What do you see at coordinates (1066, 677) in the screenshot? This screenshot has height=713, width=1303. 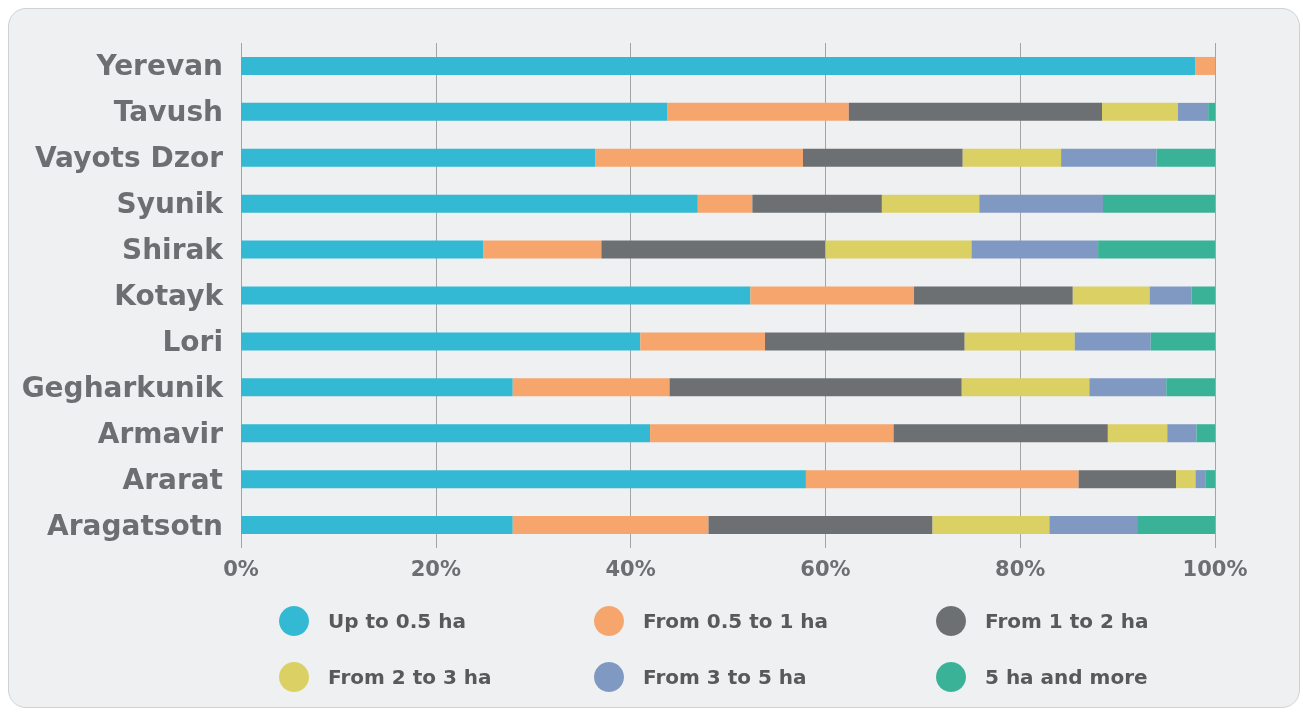 I see `legend-label: 5 ha and more` at bounding box center [1066, 677].